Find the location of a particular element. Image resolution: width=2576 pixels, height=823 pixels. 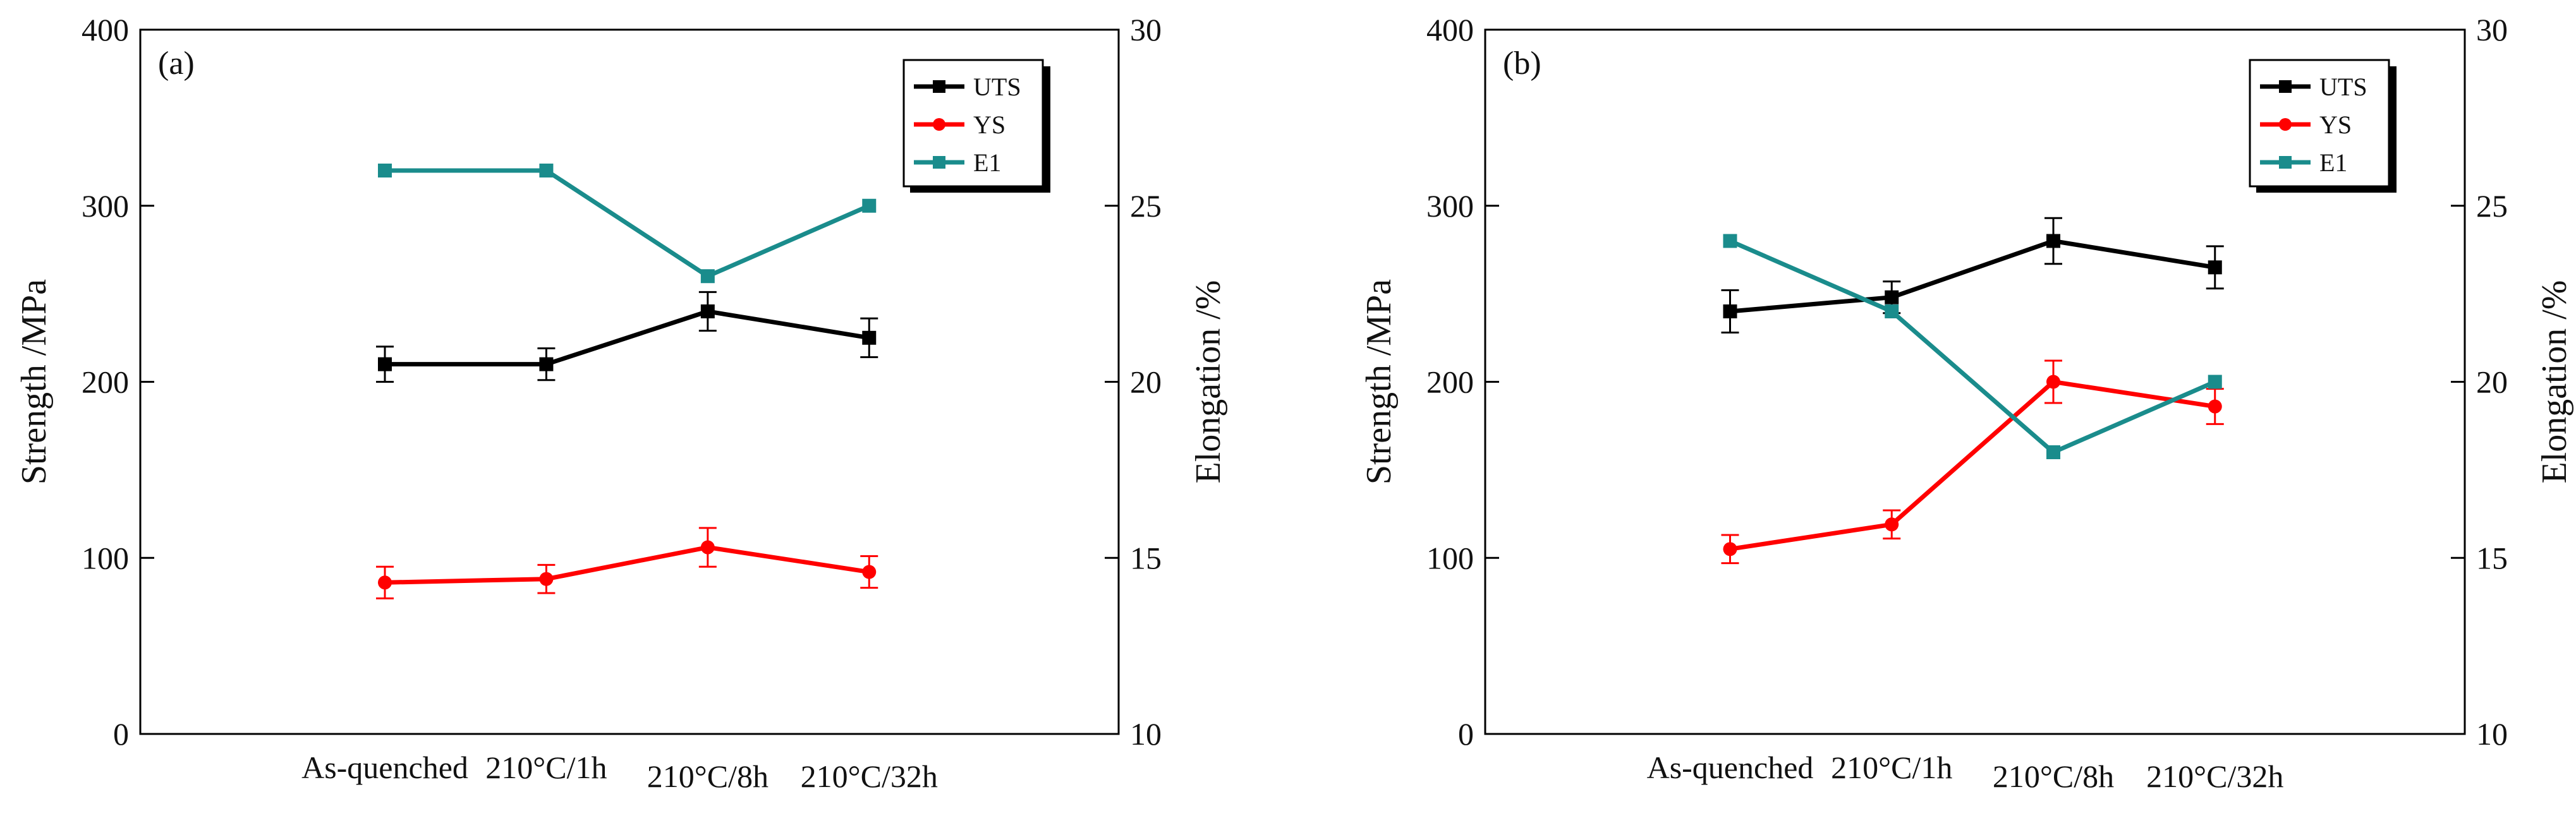

panel-label: (b) is located at coordinates (1522, 63).